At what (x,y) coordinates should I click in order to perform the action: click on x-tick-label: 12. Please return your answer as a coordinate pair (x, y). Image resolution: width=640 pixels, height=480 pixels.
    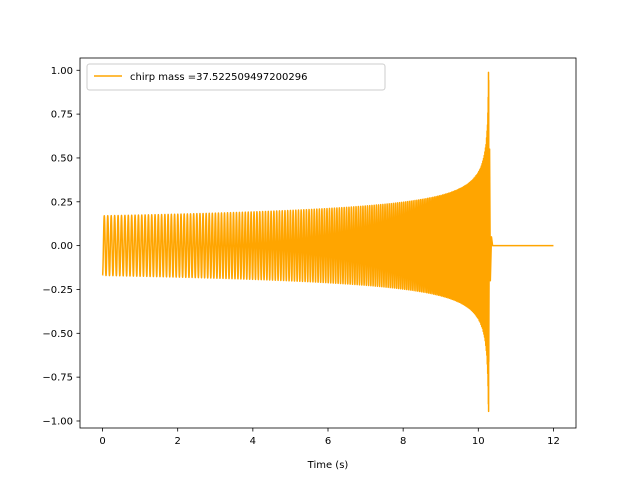
    Looking at the image, I should click on (553, 441).